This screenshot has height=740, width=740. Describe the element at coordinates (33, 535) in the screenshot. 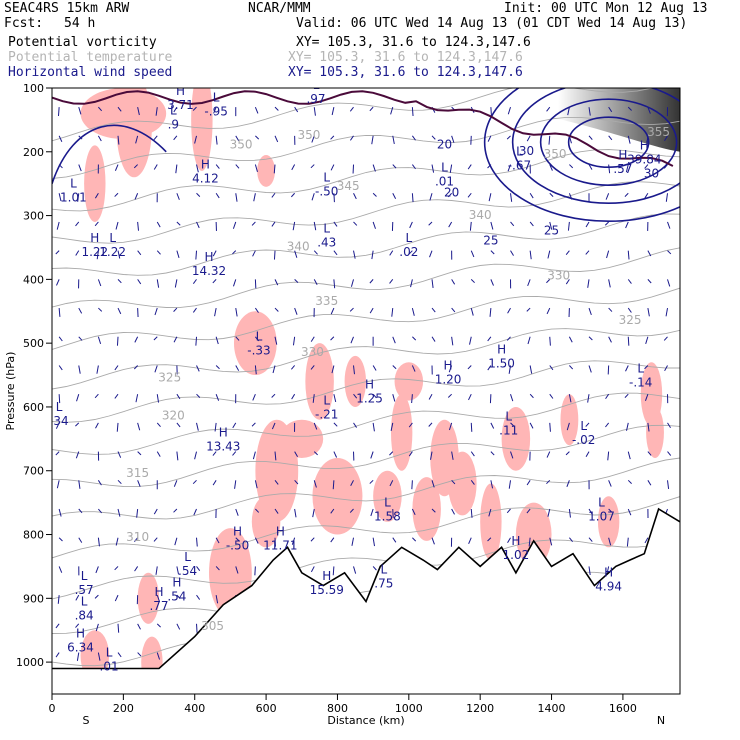

I see `y-tick-label: 800` at that location.